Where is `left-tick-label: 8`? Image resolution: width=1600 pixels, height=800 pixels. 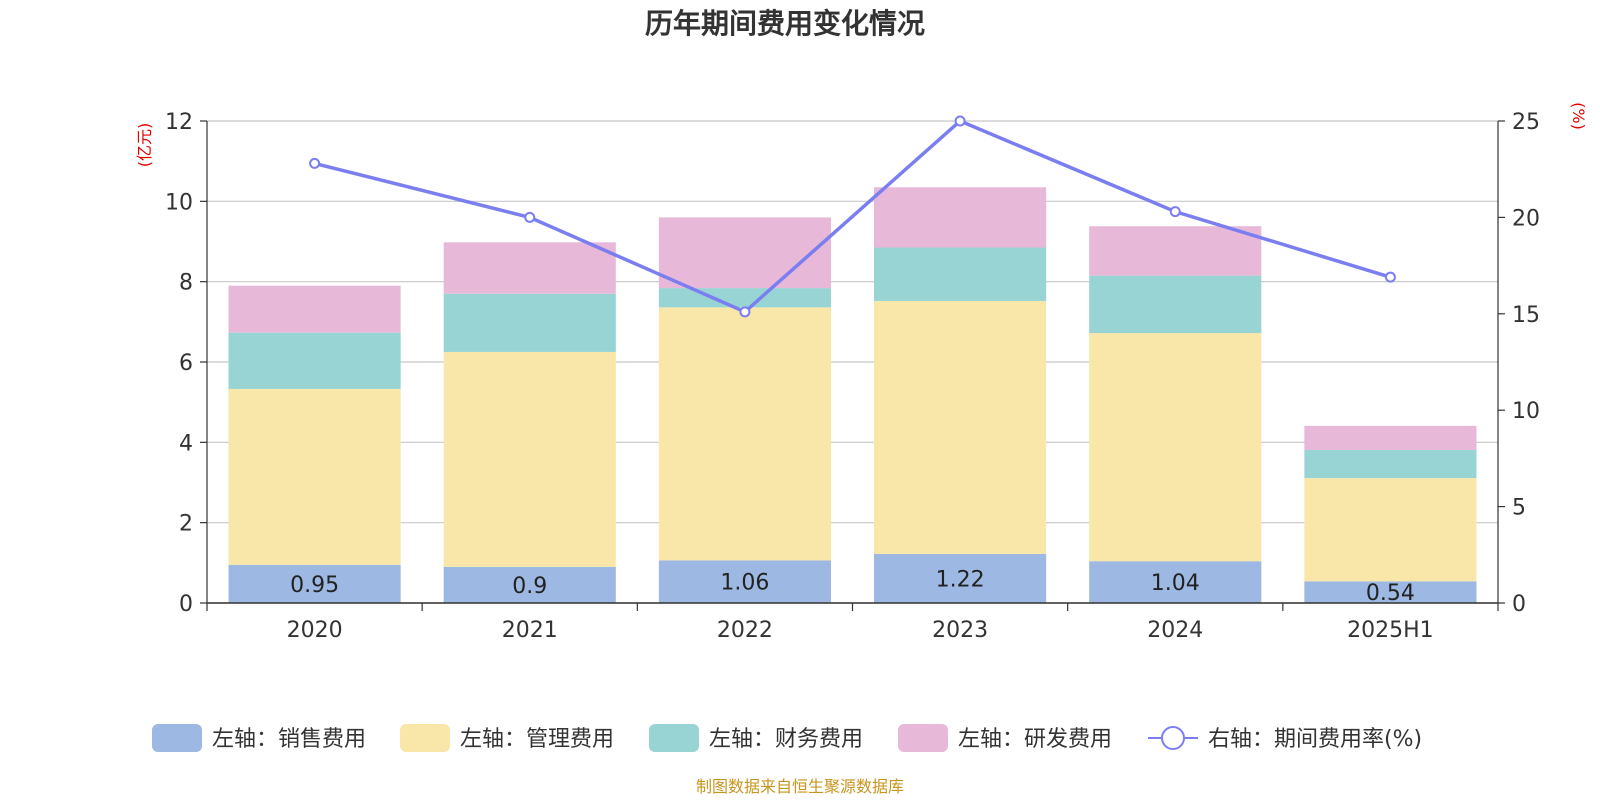 left-tick-label: 8 is located at coordinates (186, 283).